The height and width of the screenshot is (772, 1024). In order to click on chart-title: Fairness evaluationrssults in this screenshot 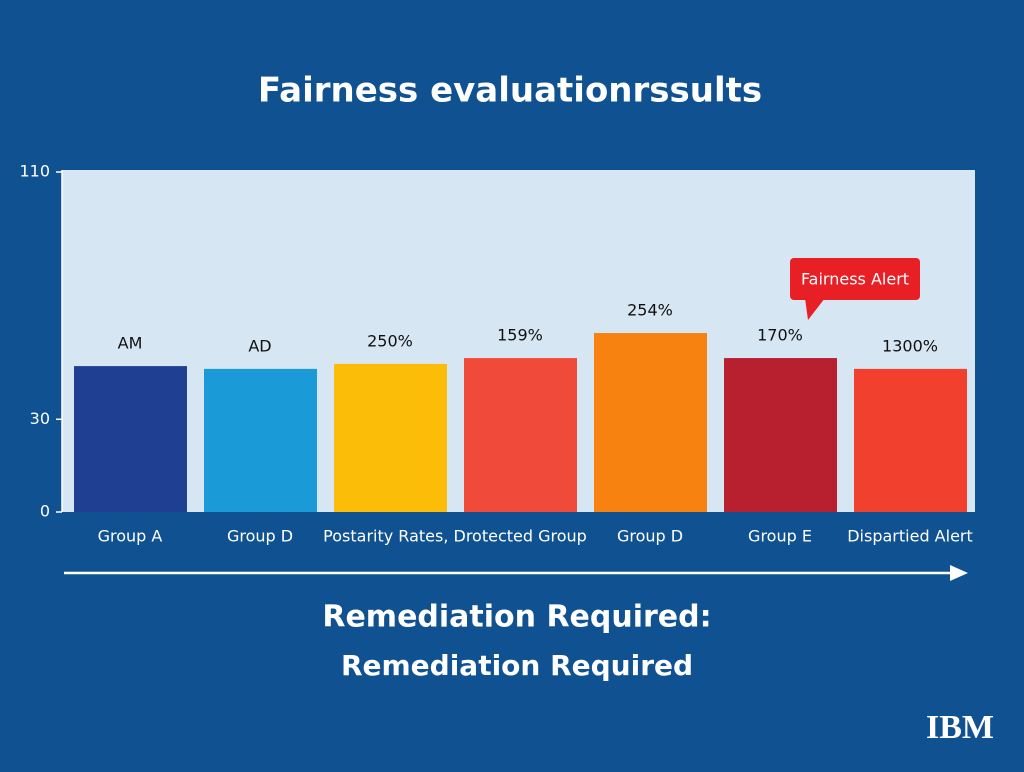, I will do `click(510, 91)`.